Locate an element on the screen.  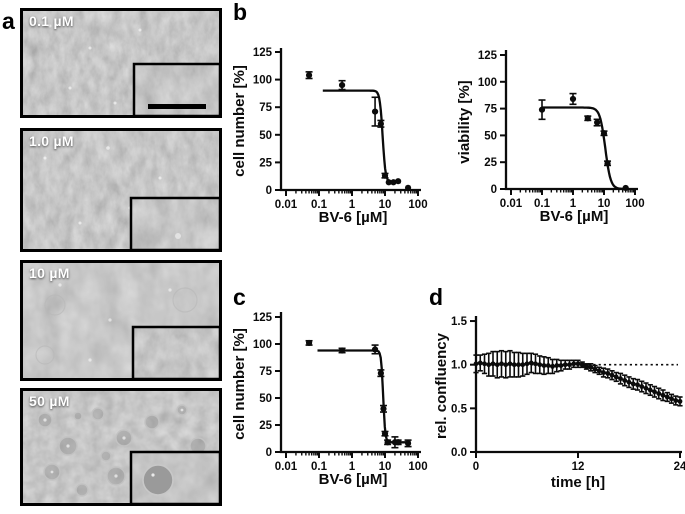
axis-text: 50 is located at coordinates (265, 399).